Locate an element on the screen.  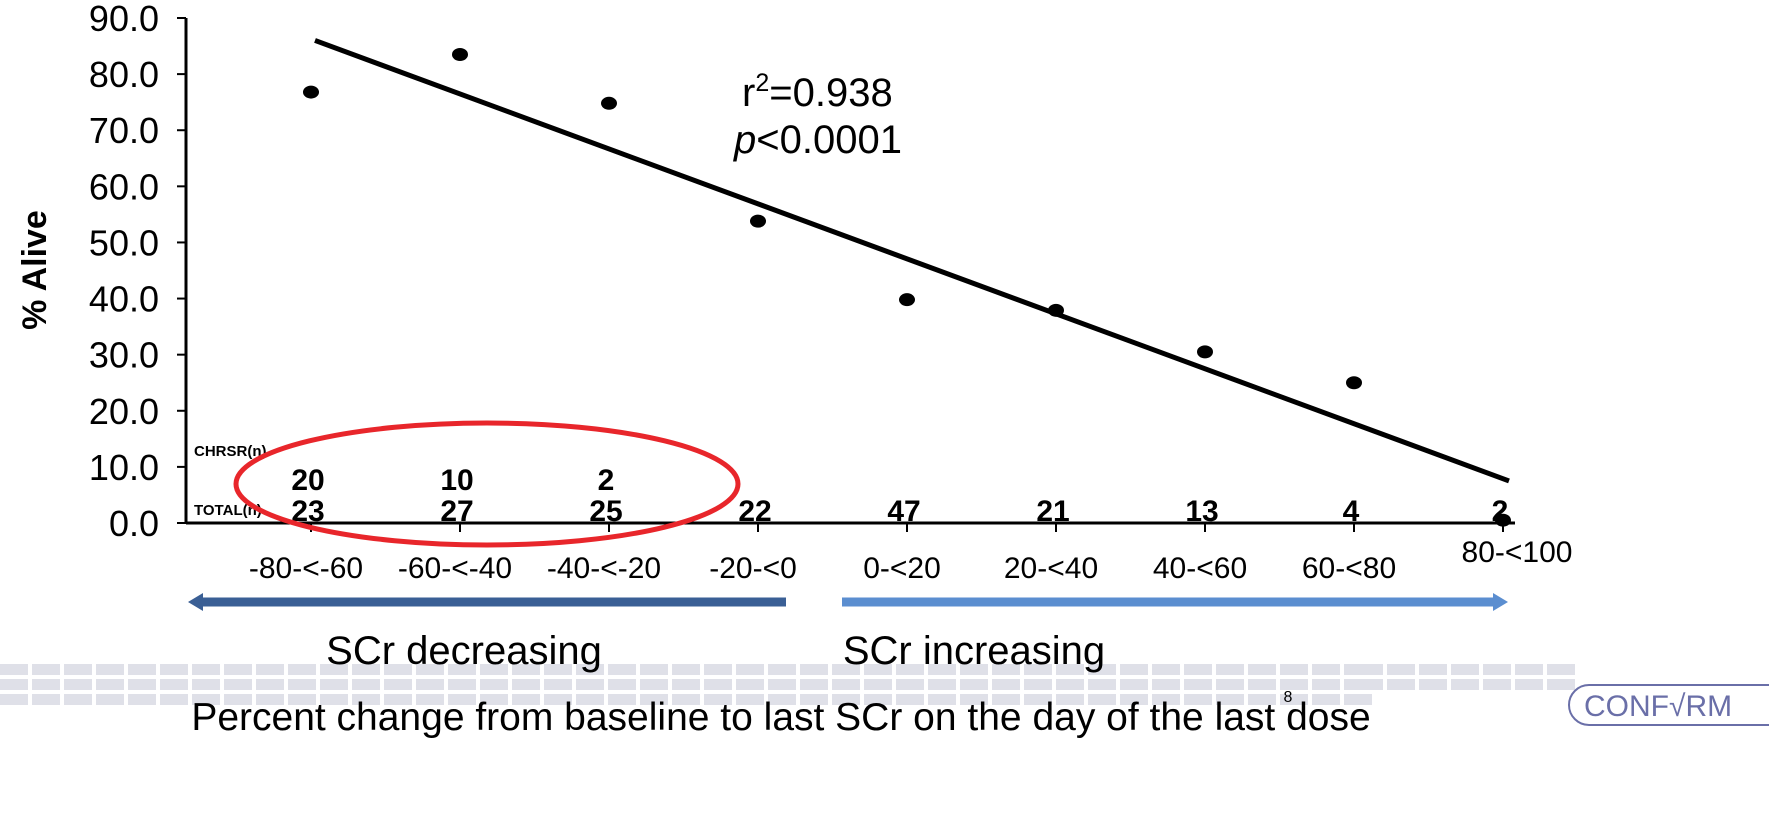
logo-badge is located at coordinates (1668, 705).